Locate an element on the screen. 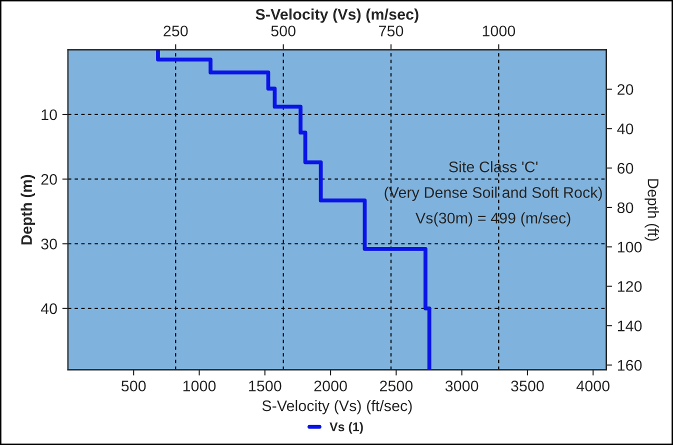  x-tick-label: 3500 is located at coordinates (527, 386).